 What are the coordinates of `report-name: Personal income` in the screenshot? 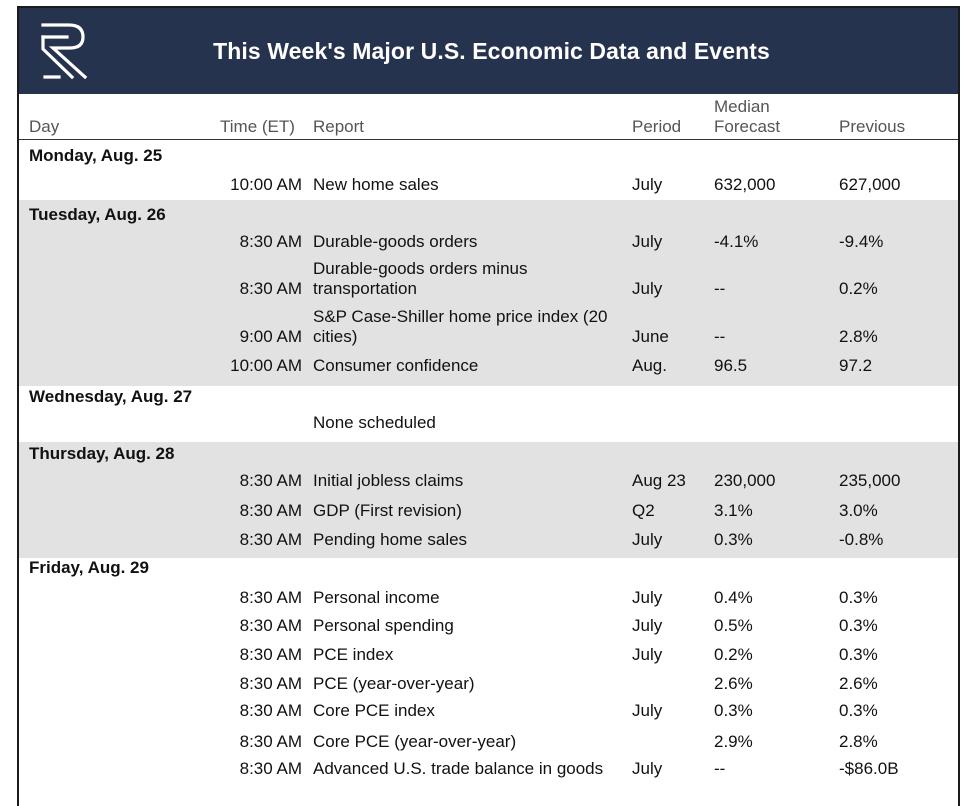 It's located at (376, 597).